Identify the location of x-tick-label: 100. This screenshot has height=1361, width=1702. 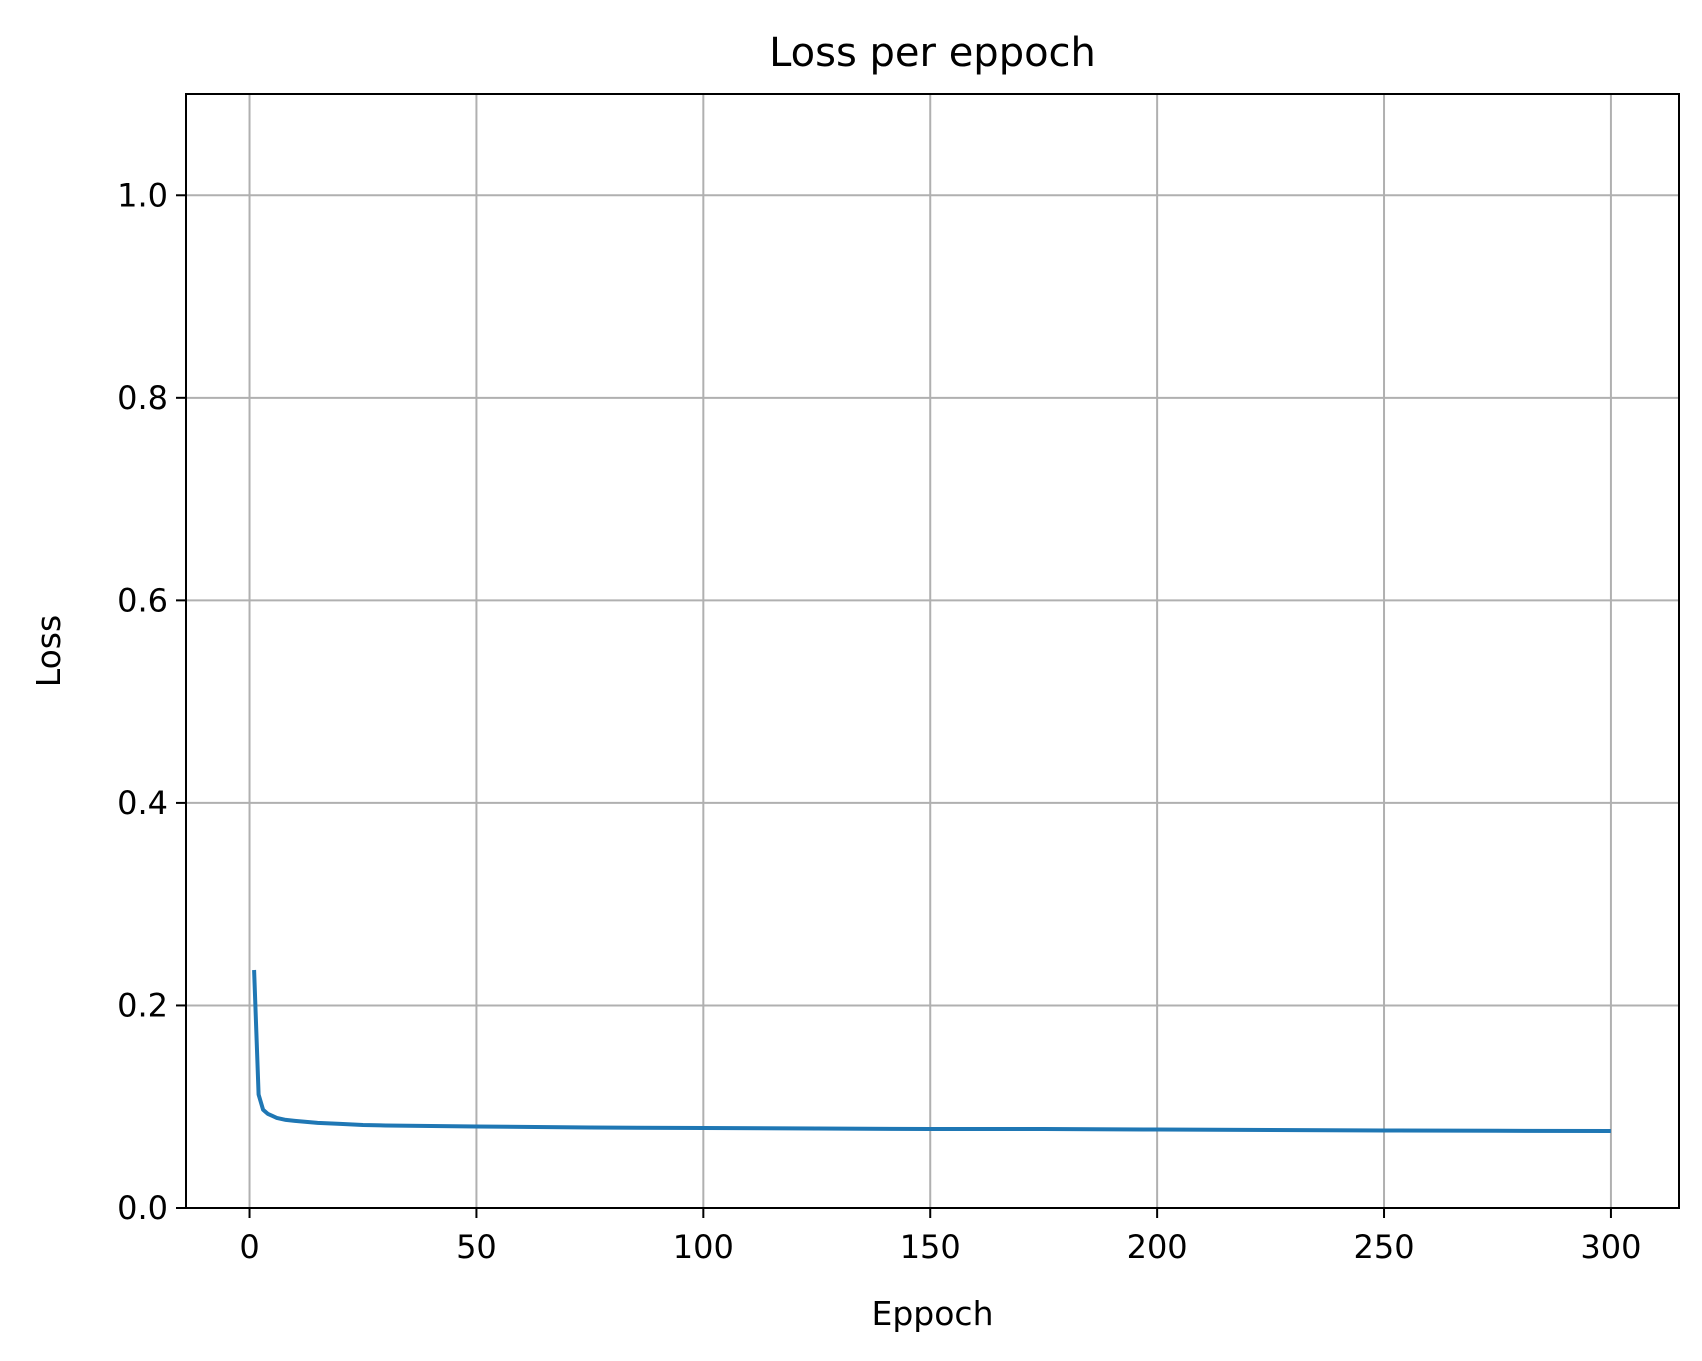
(703, 1247).